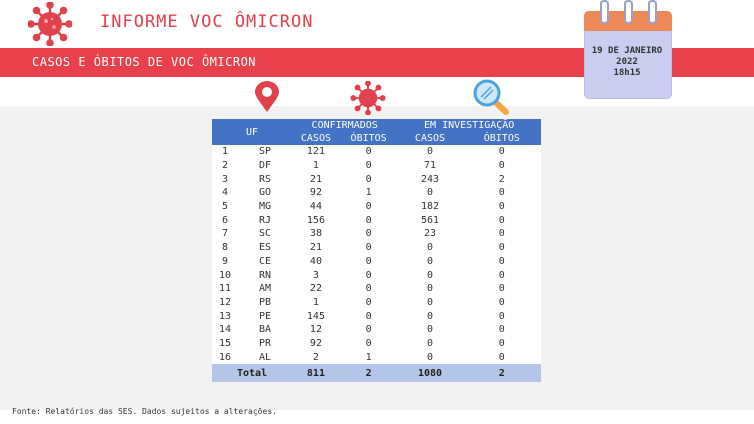 The width and height of the screenshot is (754, 424). Describe the element at coordinates (225, 234) in the screenshot. I see `row-number: 7` at that location.